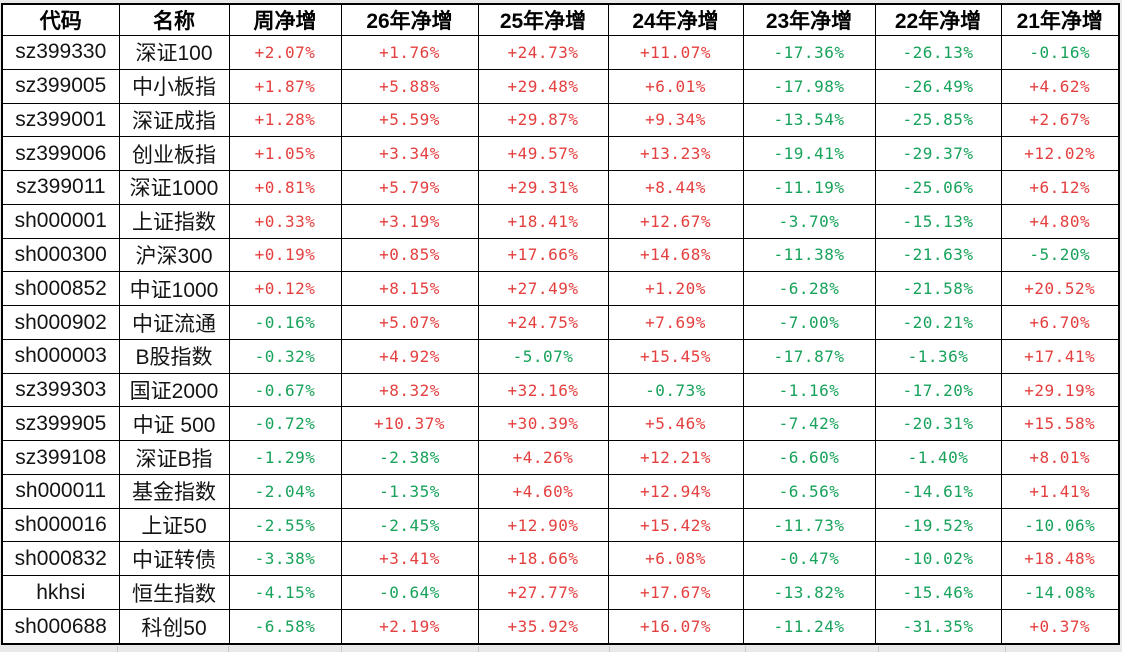 The image size is (1122, 652). Describe the element at coordinates (174, 491) in the screenshot. I see `index-name-cell: 基金指数` at that location.